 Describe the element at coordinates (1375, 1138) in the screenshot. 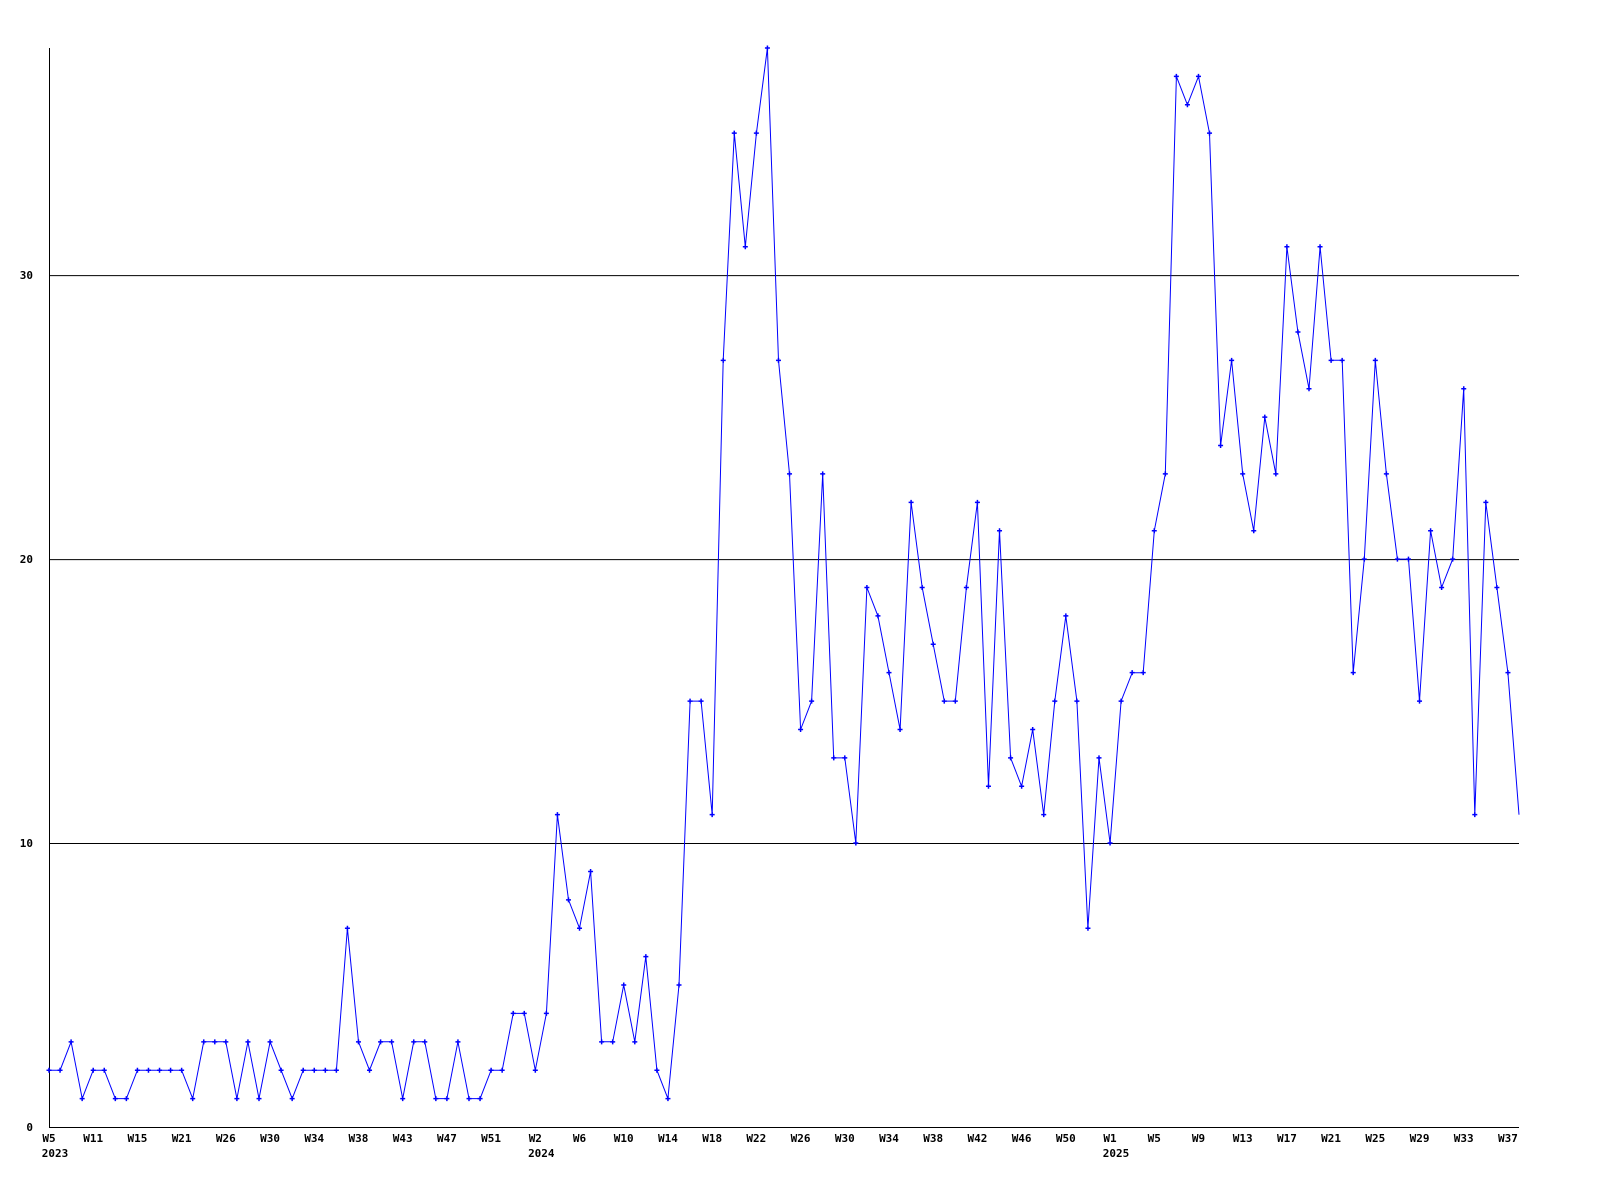

I see `x-tick-label: W25` at that location.